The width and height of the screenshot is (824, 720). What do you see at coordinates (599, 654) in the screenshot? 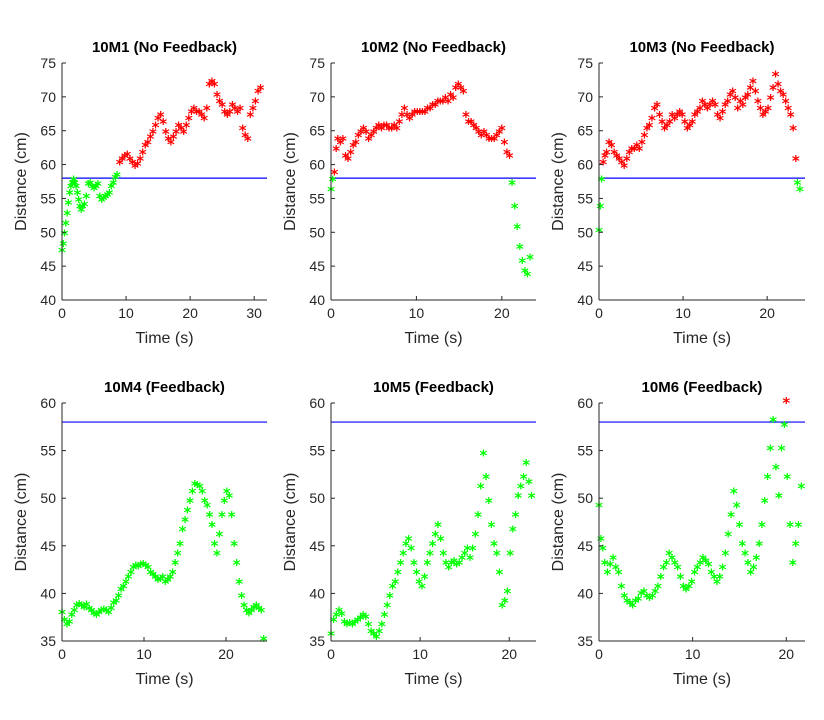
I see `x-tick-label: 0` at bounding box center [599, 654].